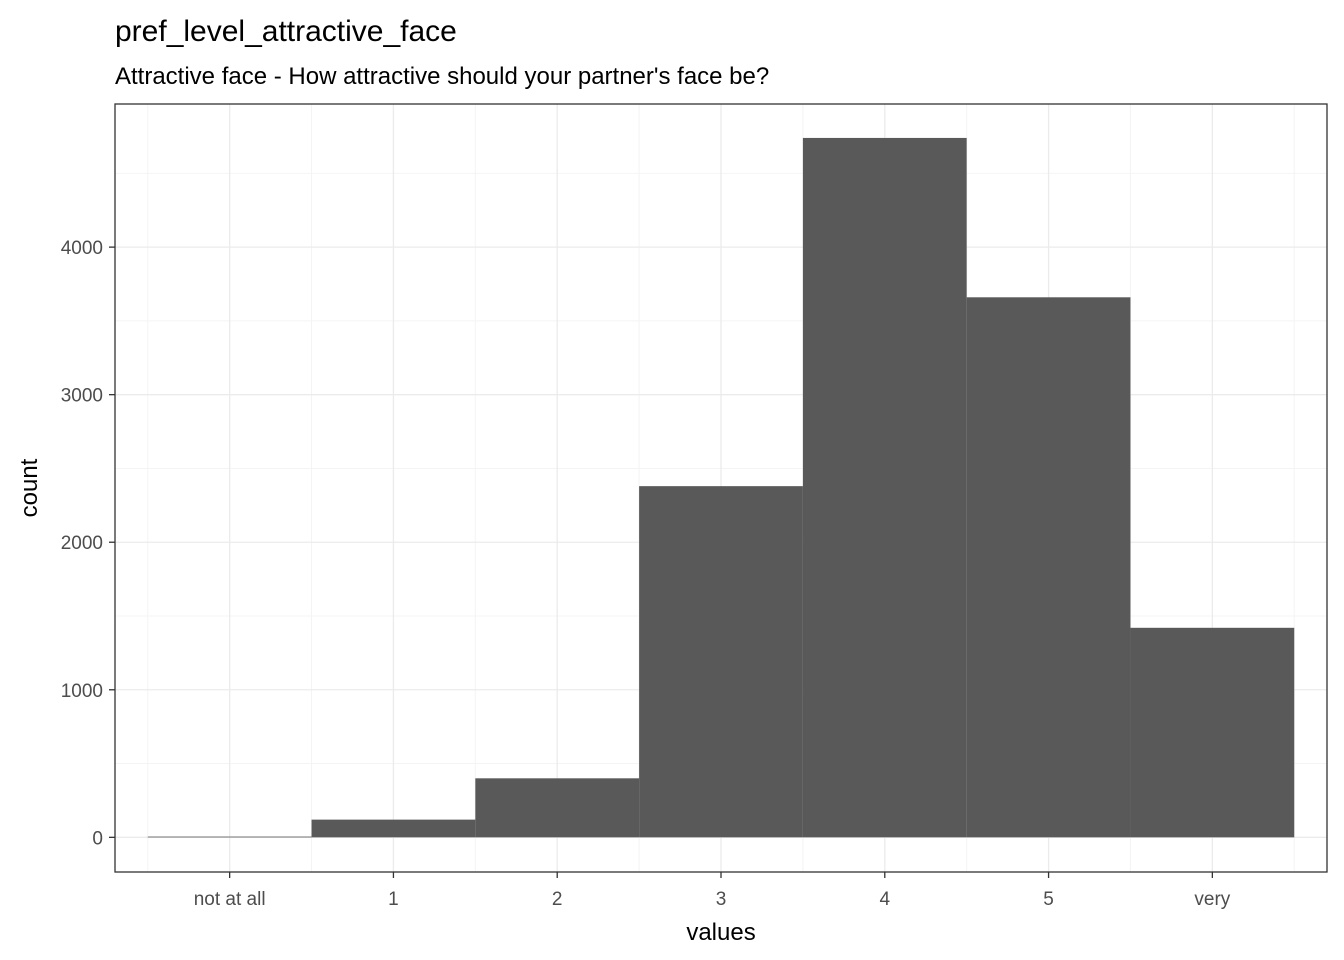  What do you see at coordinates (82, 248) in the screenshot?
I see `y-tick-label: 4000` at bounding box center [82, 248].